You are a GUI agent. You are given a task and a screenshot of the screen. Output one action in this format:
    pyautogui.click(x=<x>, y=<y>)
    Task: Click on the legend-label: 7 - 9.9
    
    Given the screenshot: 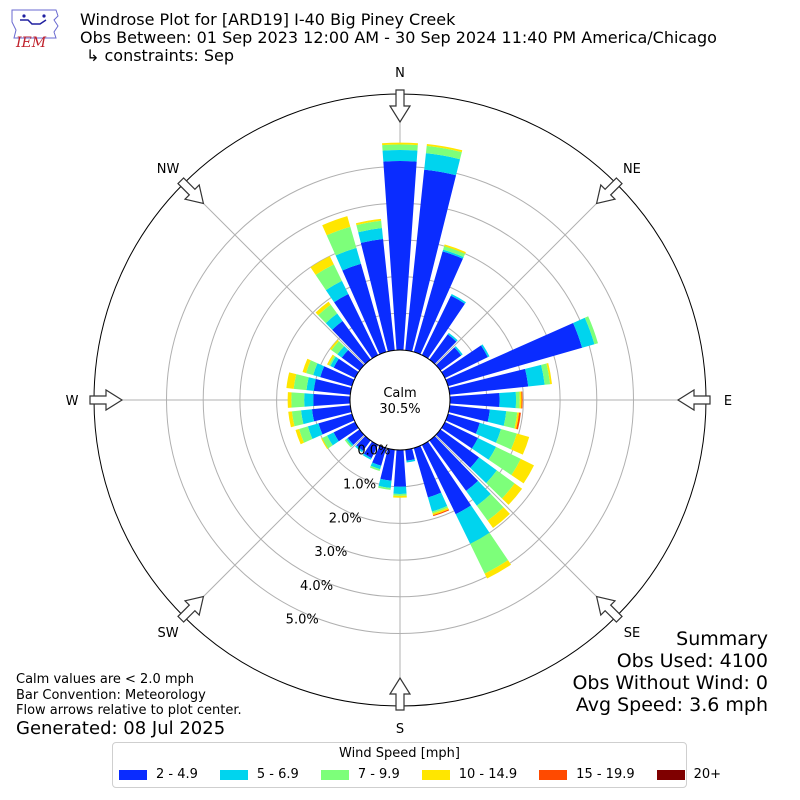 What is the action you would take?
    pyautogui.click(x=378, y=774)
    